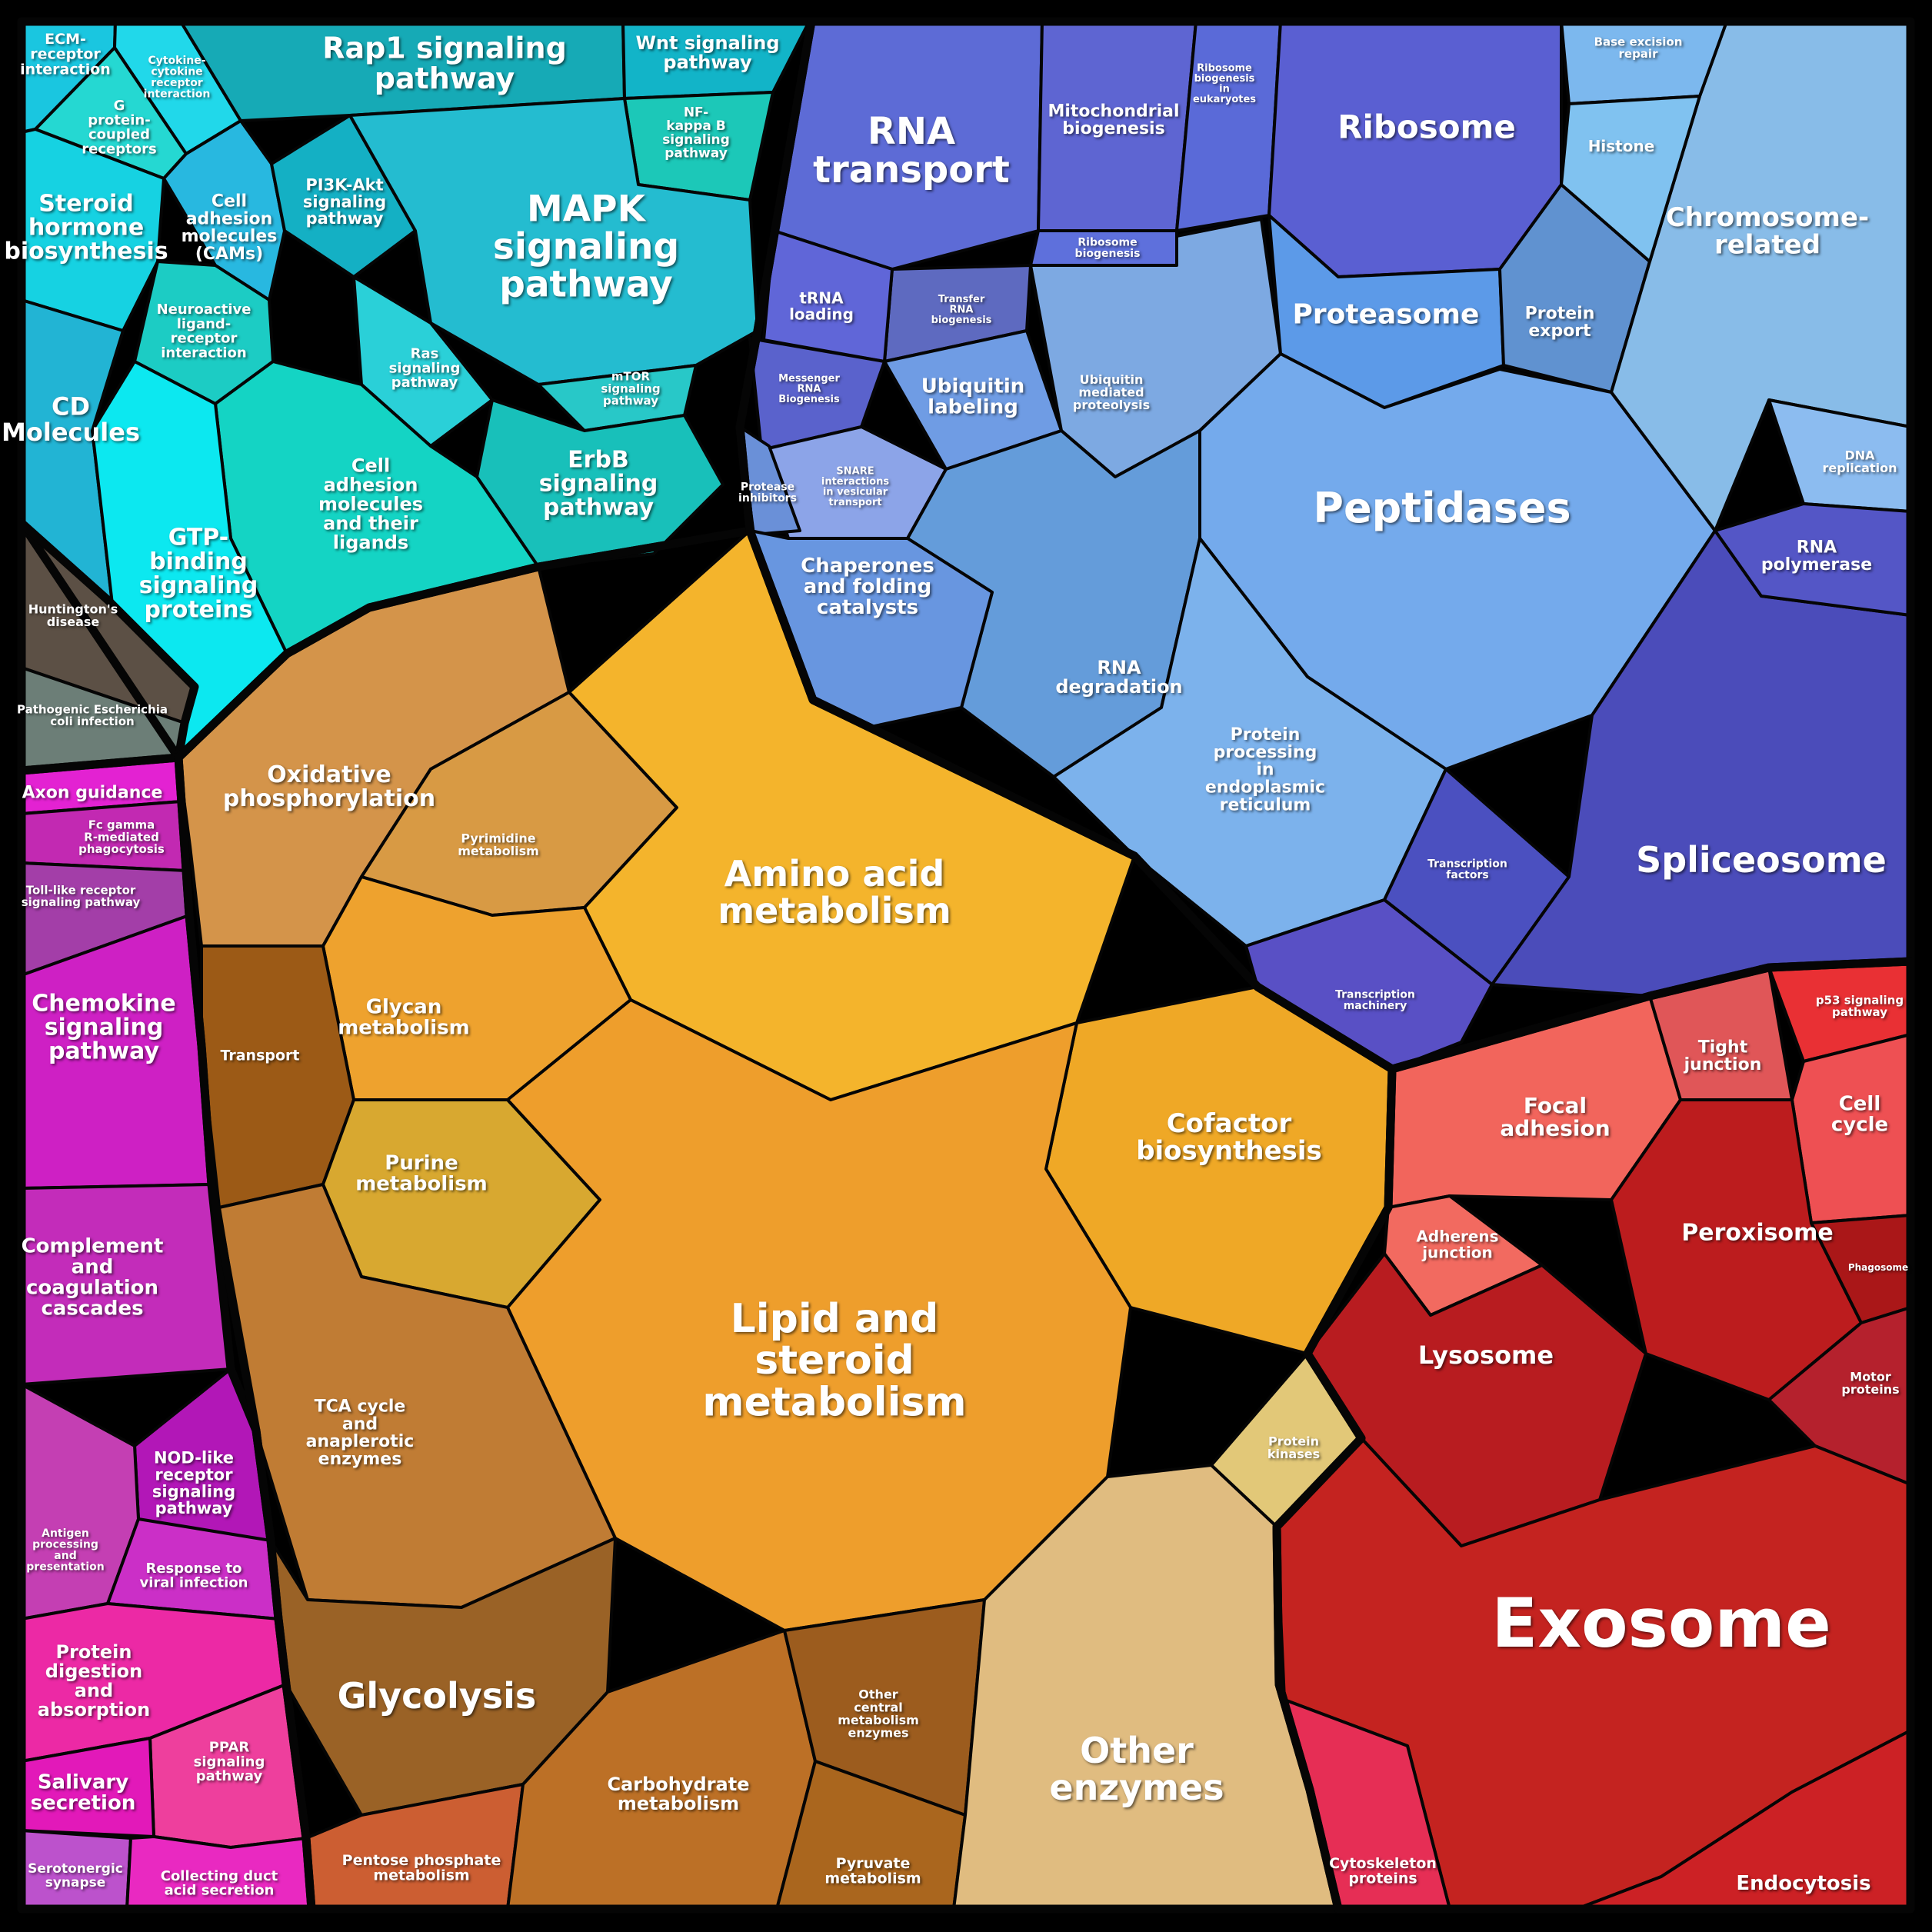 This screenshot has width=1932, height=1932. What do you see at coordinates (1644, 62) in the screenshot?
I see `cell-base-excision-repair` at bounding box center [1644, 62].